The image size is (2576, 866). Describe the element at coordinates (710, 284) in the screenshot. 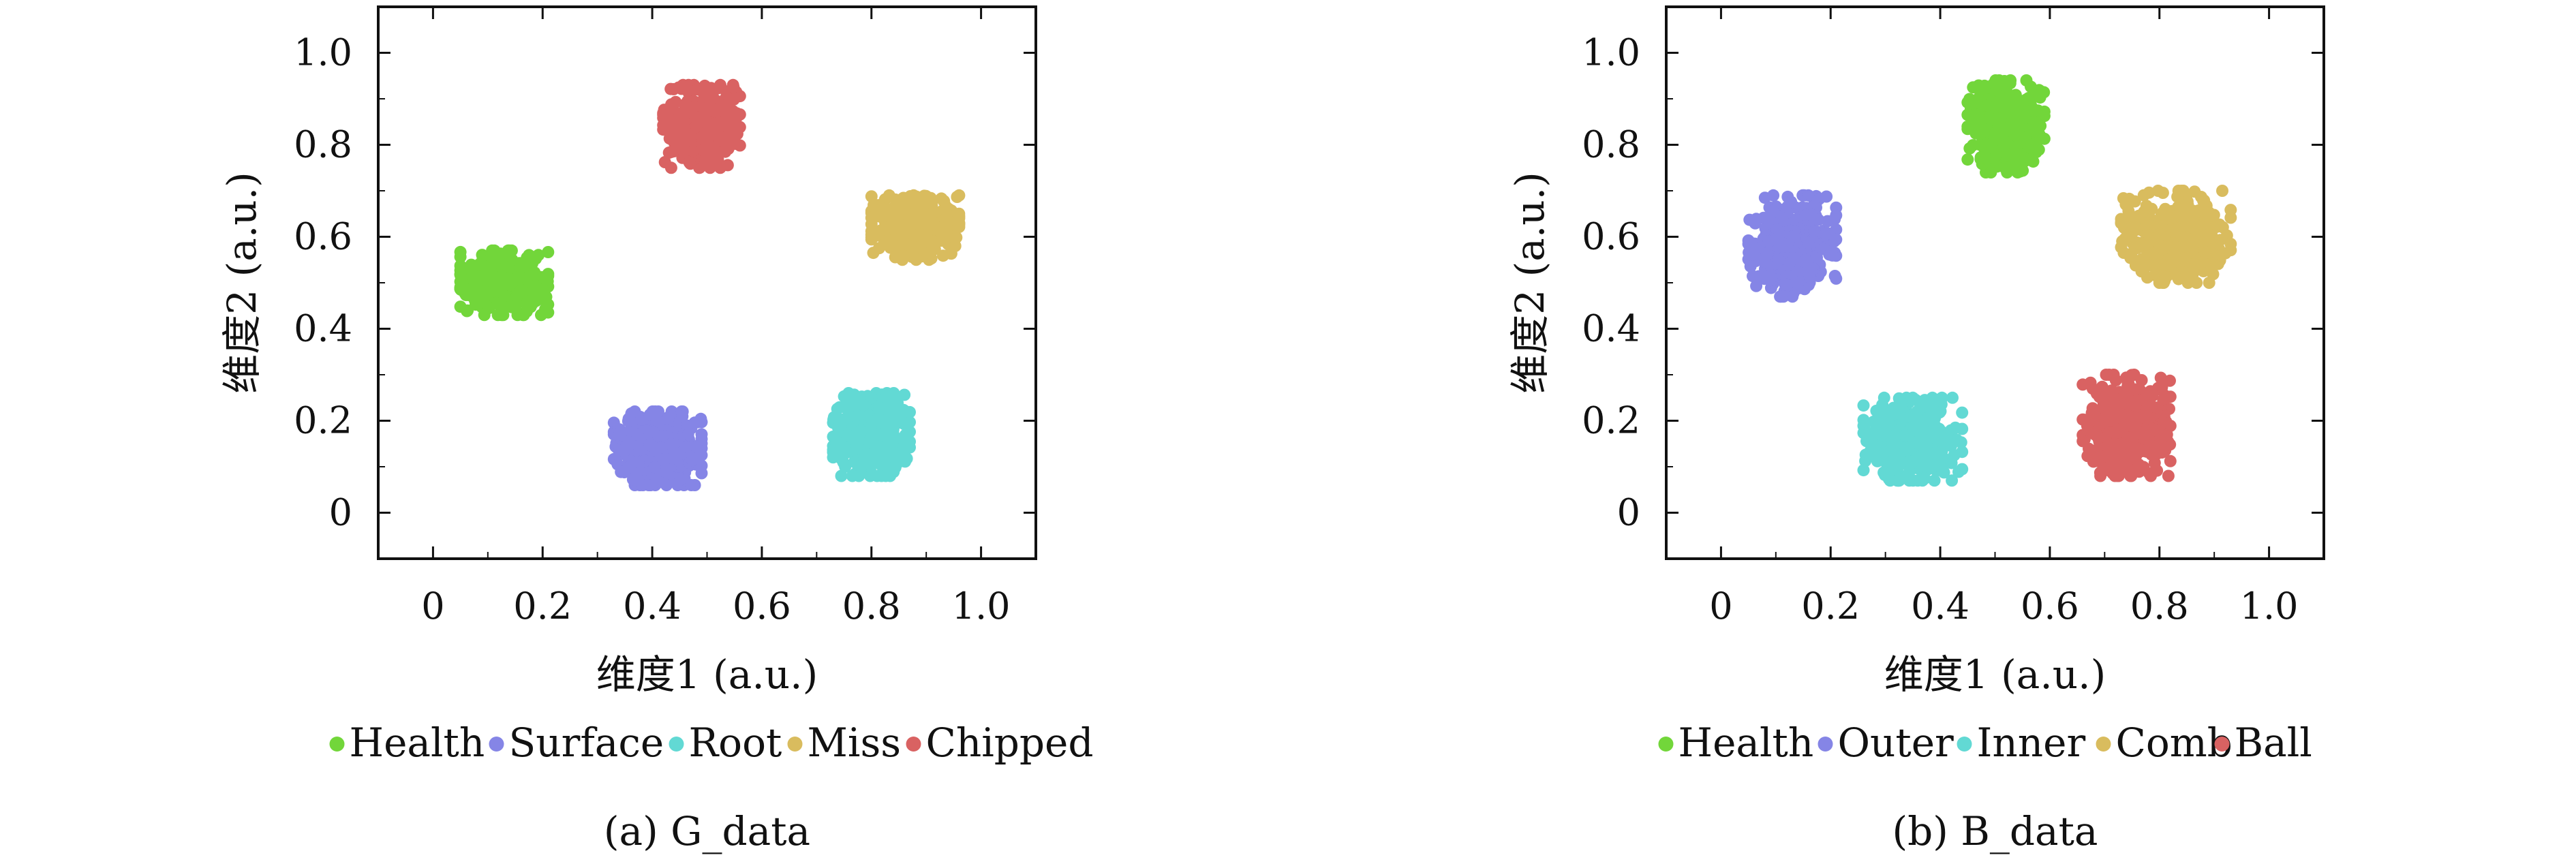

I see `data-points` at that location.